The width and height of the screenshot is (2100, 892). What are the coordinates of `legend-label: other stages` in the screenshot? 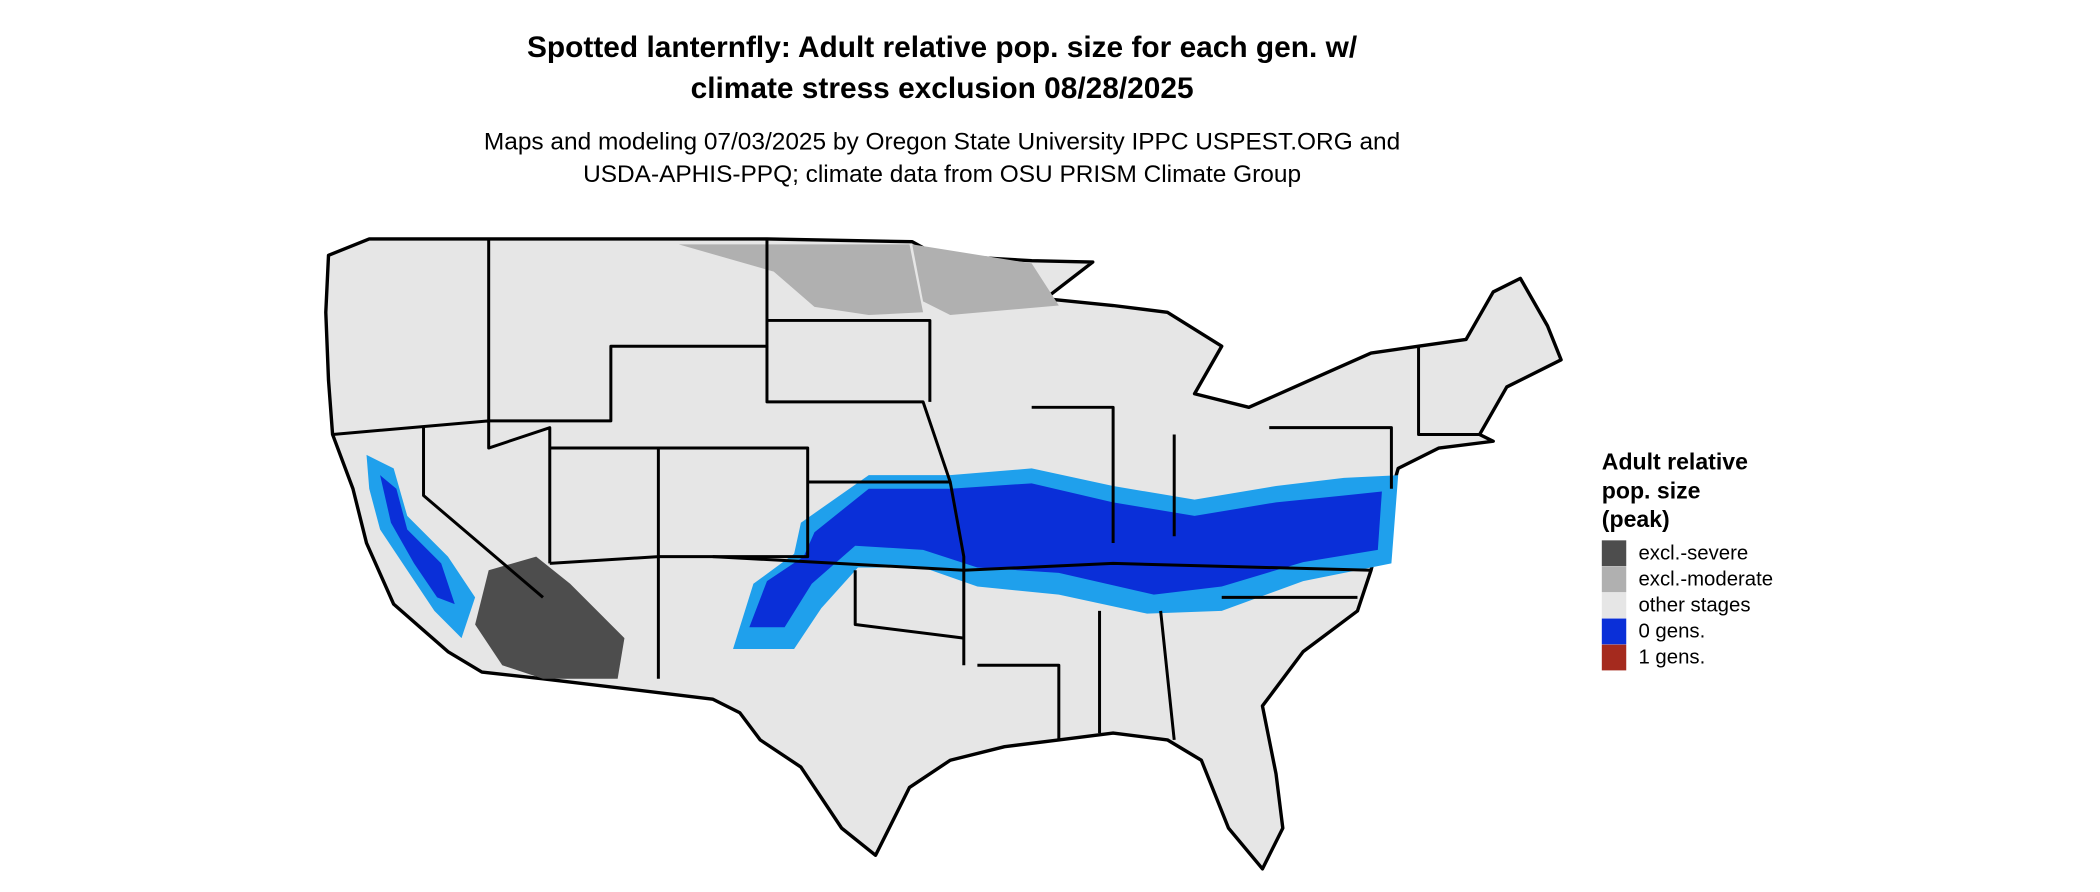 It's located at (1694, 605).